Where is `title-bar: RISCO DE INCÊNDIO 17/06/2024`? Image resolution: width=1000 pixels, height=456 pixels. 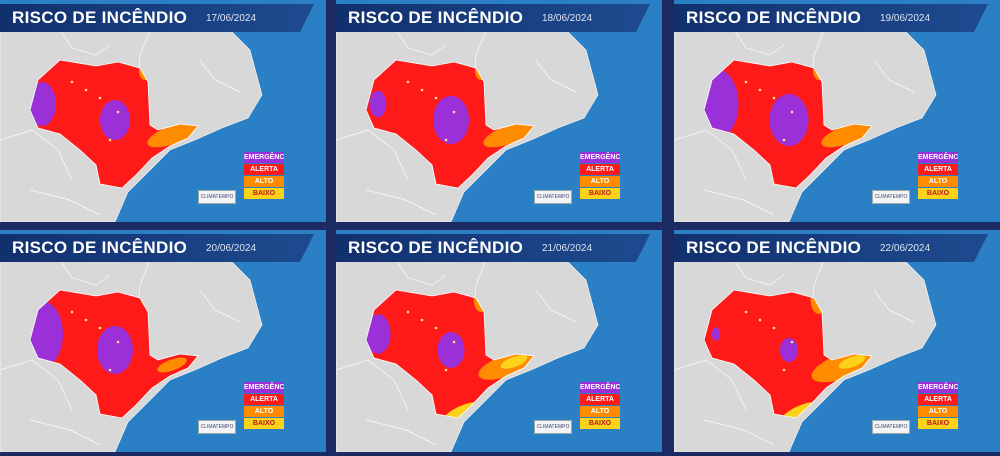 title-bar: RISCO DE INCÊNDIO 17/06/2024 is located at coordinates (157, 18).